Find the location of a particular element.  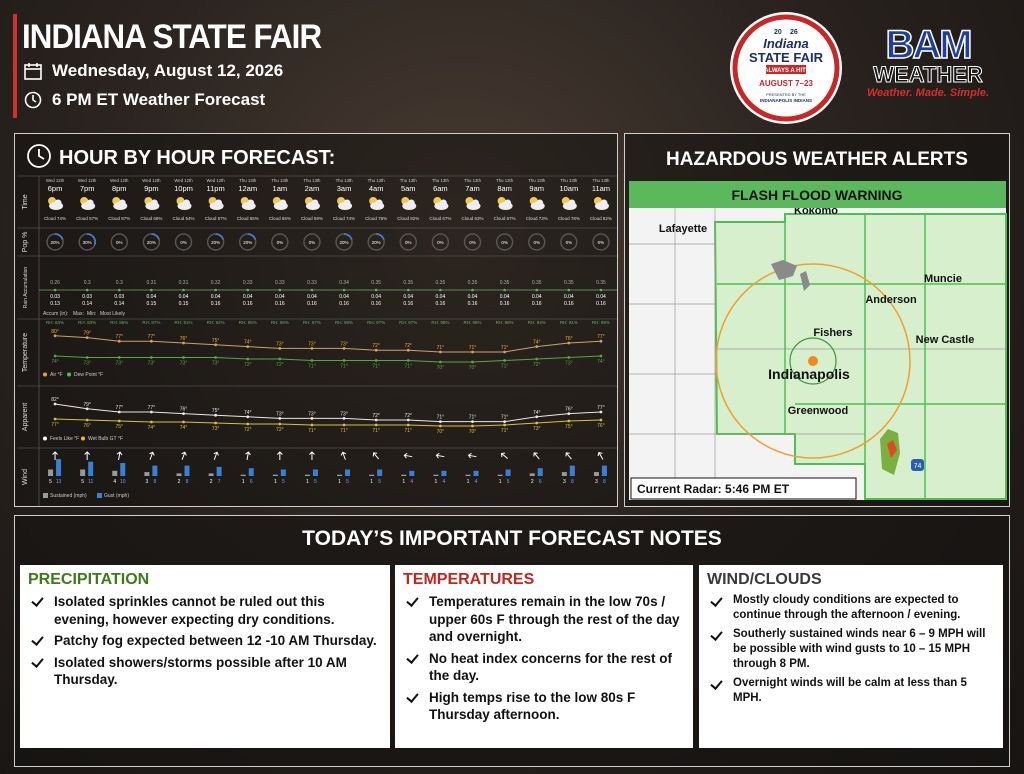

dew-value: 74° is located at coordinates (601, 362).